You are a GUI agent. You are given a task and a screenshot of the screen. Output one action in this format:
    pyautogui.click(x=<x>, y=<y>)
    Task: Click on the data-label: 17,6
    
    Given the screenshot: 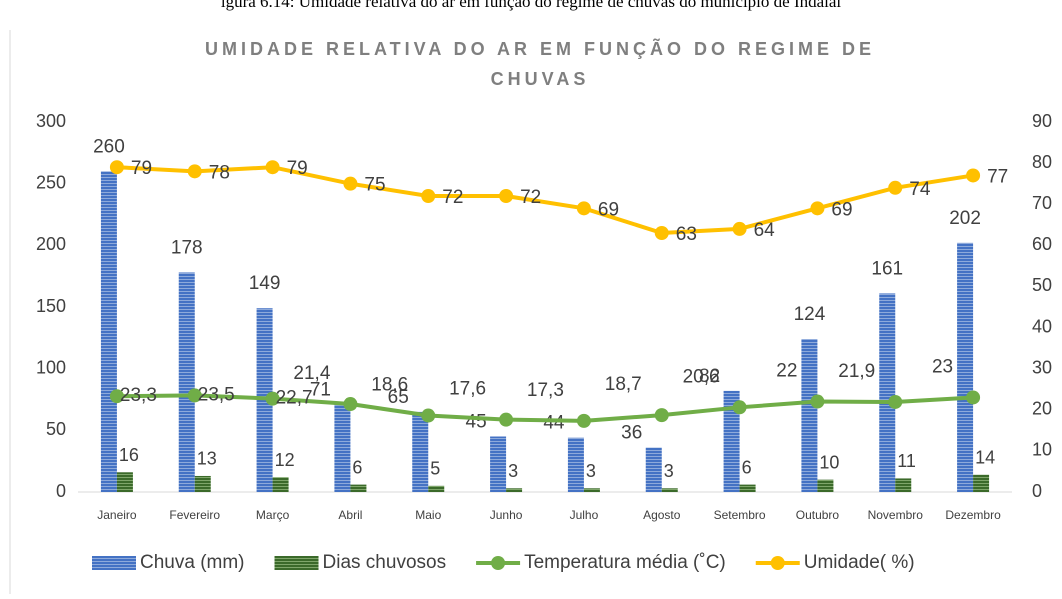 What is the action you would take?
    pyautogui.click(x=467, y=389)
    